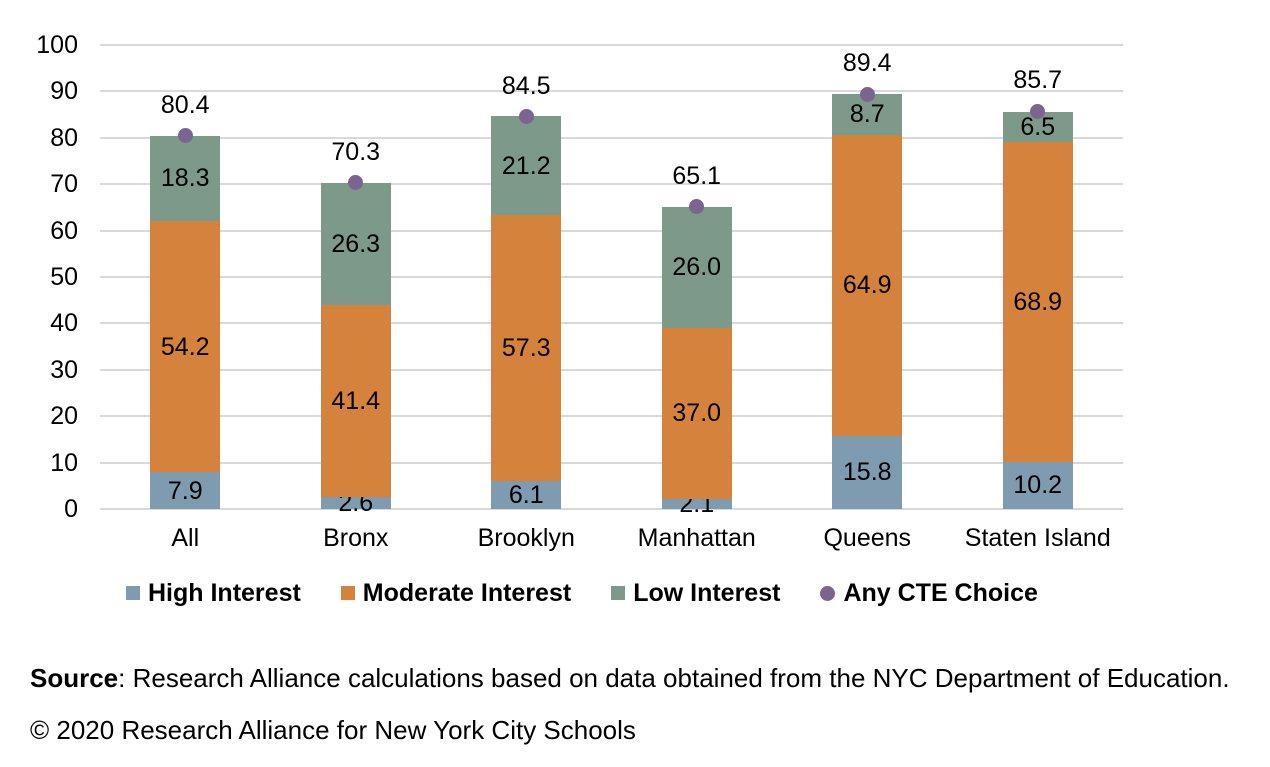 The width and height of the screenshot is (1270, 767). Describe the element at coordinates (64, 323) in the screenshot. I see `y-axis-tick-label: 40` at that location.